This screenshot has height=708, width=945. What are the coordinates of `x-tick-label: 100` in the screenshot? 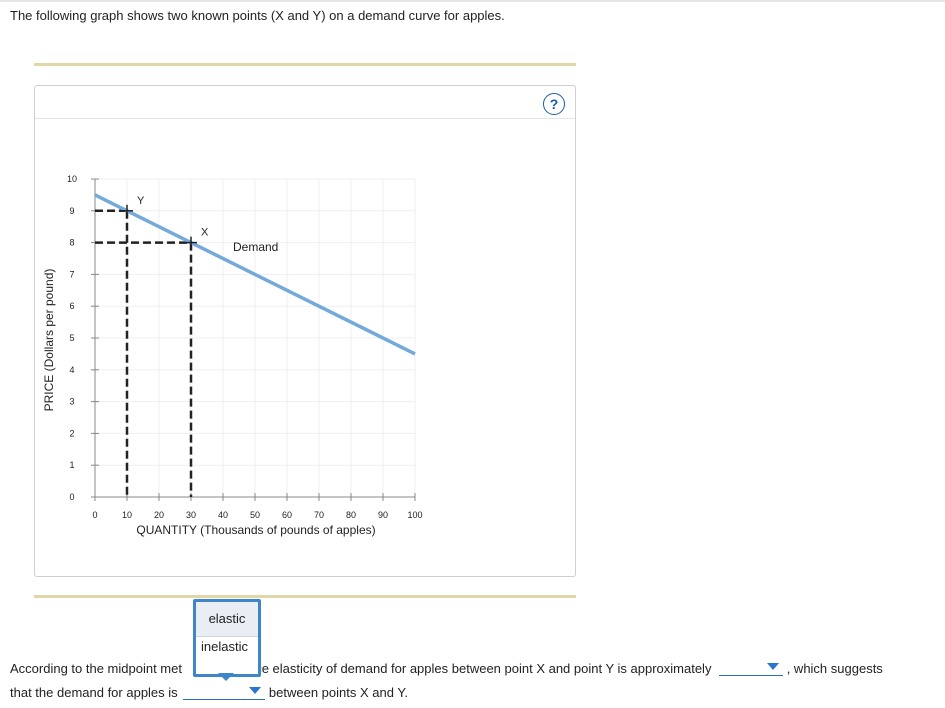 It's located at (414, 515).